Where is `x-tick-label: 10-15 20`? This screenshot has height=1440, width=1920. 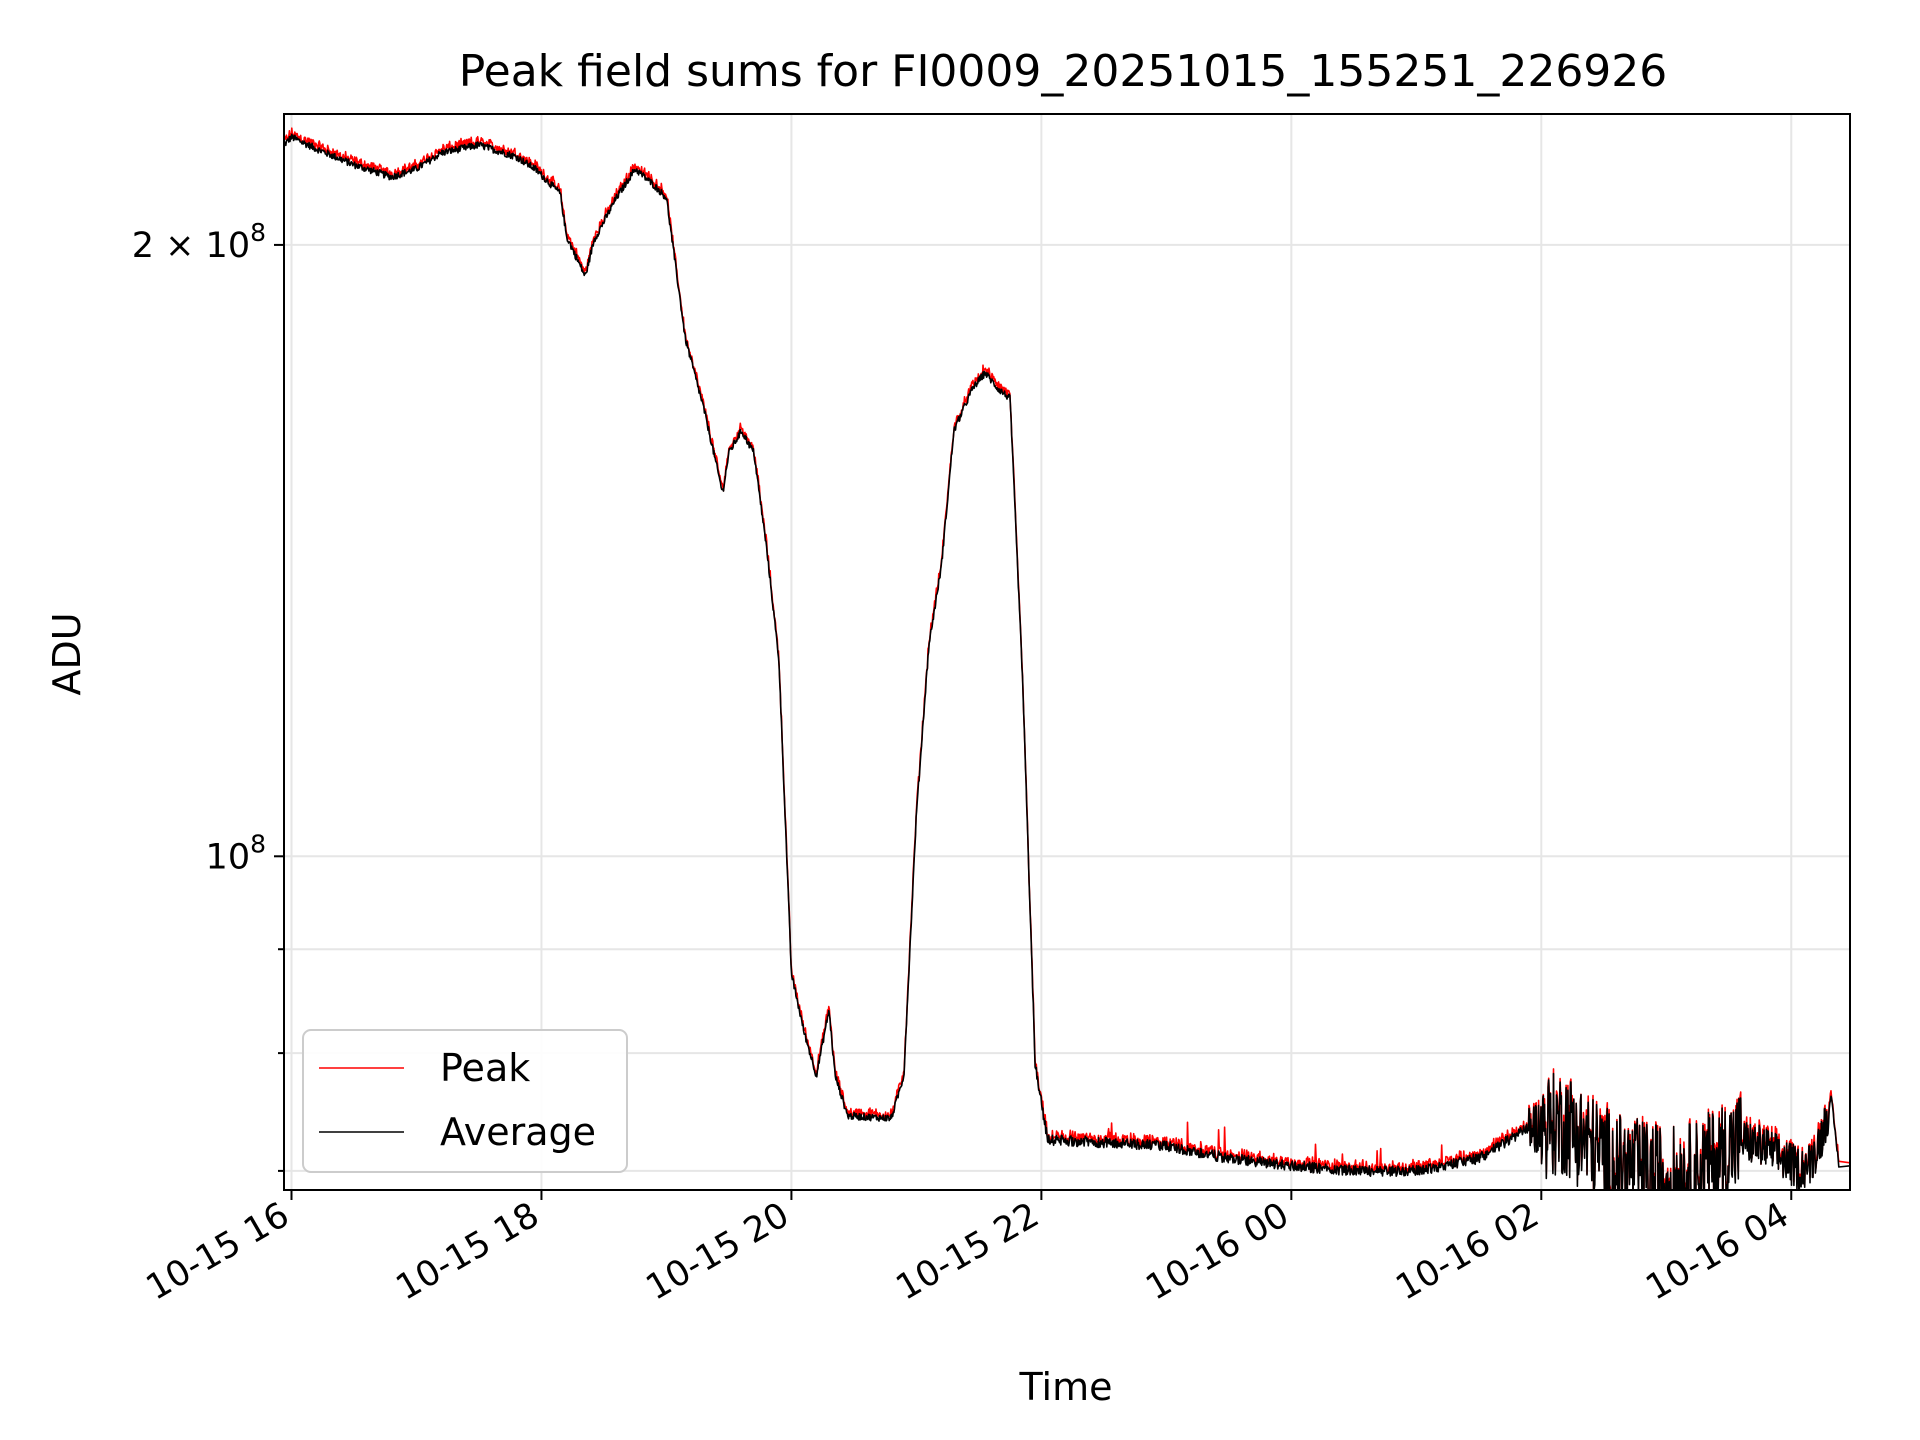
x-tick-label: 10-15 20 is located at coordinates (718, 1251).